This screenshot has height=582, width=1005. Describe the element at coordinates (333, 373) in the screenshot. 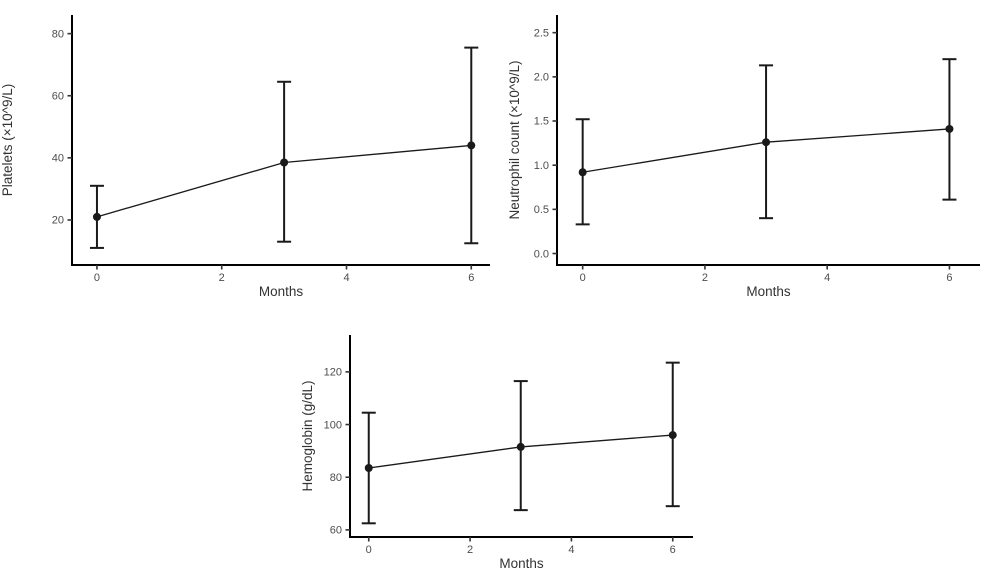

I see `y-tick-label: 120` at that location.